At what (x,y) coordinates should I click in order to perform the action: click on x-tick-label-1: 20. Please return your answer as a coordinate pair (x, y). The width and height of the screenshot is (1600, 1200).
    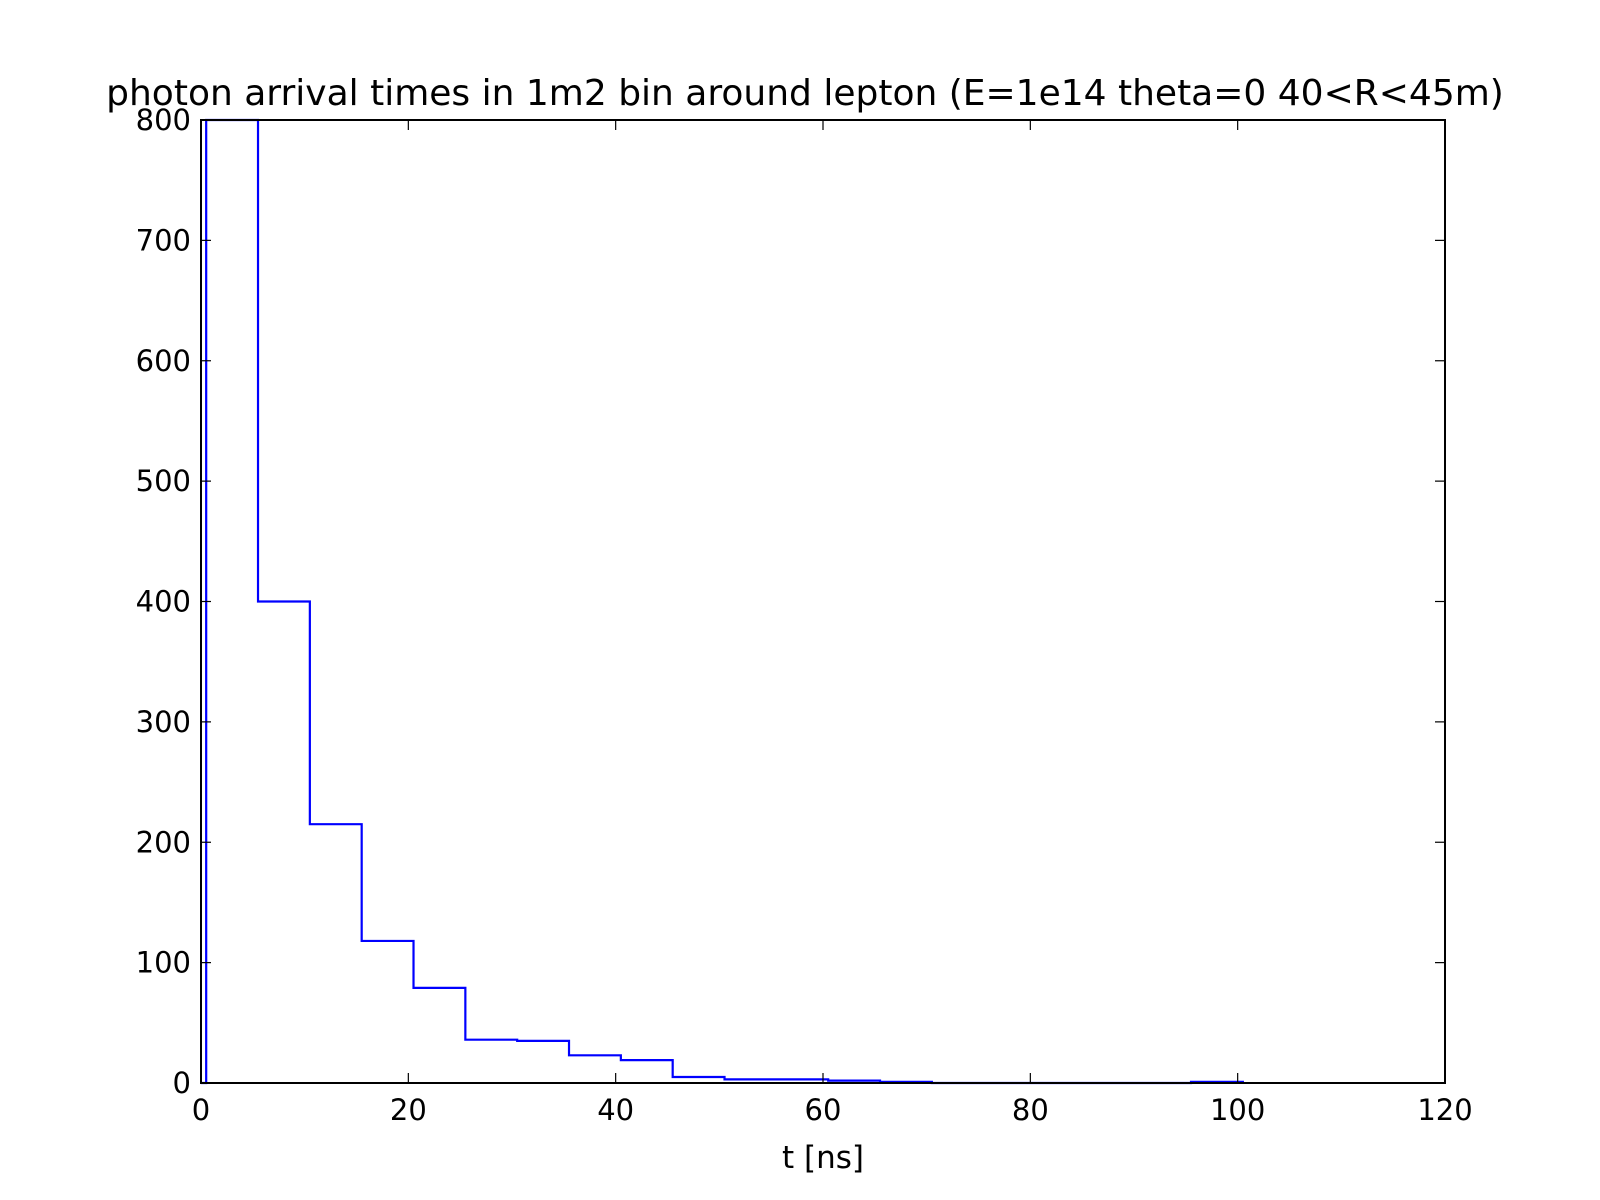
    Looking at the image, I should click on (408, 1110).